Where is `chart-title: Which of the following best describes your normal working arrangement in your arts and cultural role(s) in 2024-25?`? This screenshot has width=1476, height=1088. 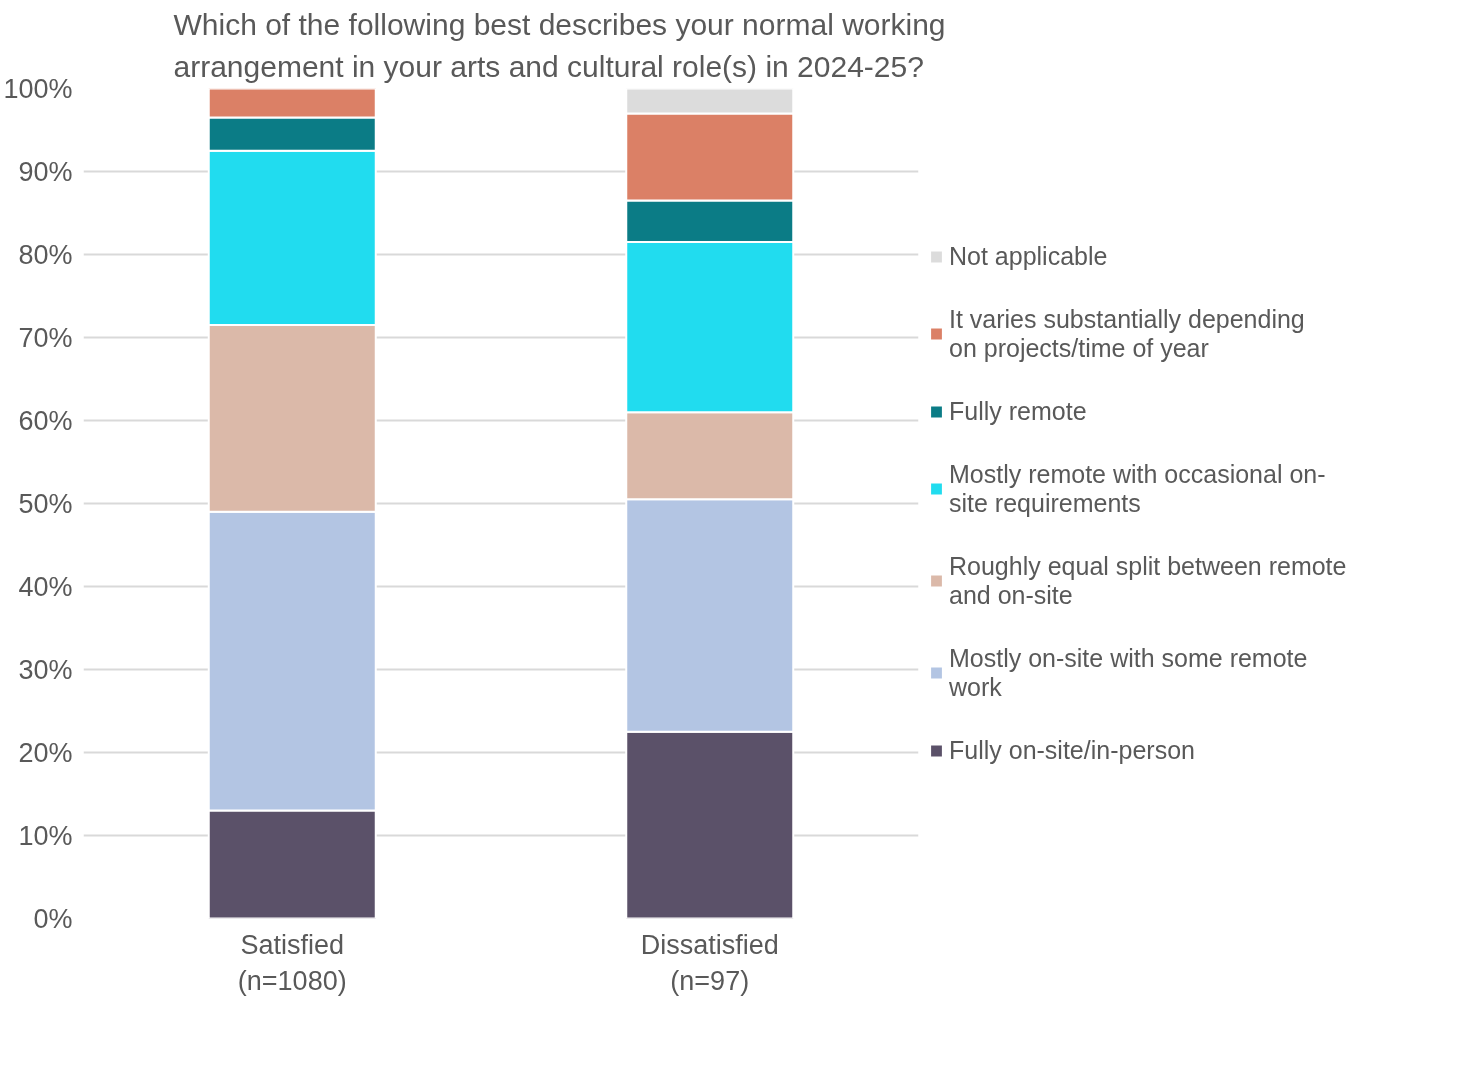 chart-title: Which of the following best describes your normal working arrangement in your arts and cultural role(s) in 2024-25? is located at coordinates (559, 45).